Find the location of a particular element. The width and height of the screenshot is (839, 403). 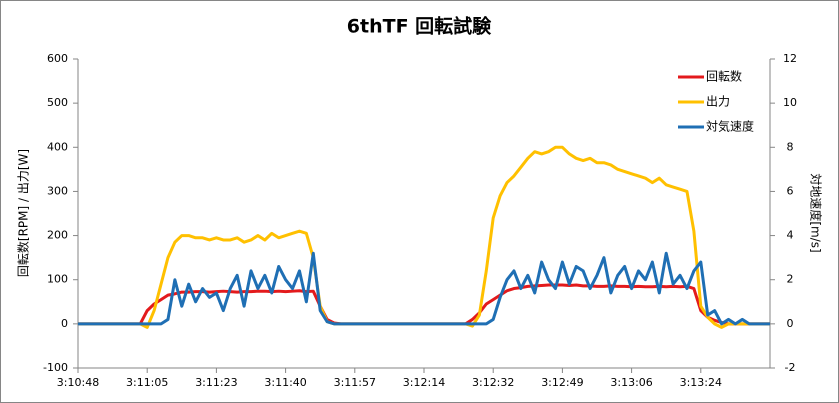

y2-tick-label: 2 is located at coordinates (790, 279).